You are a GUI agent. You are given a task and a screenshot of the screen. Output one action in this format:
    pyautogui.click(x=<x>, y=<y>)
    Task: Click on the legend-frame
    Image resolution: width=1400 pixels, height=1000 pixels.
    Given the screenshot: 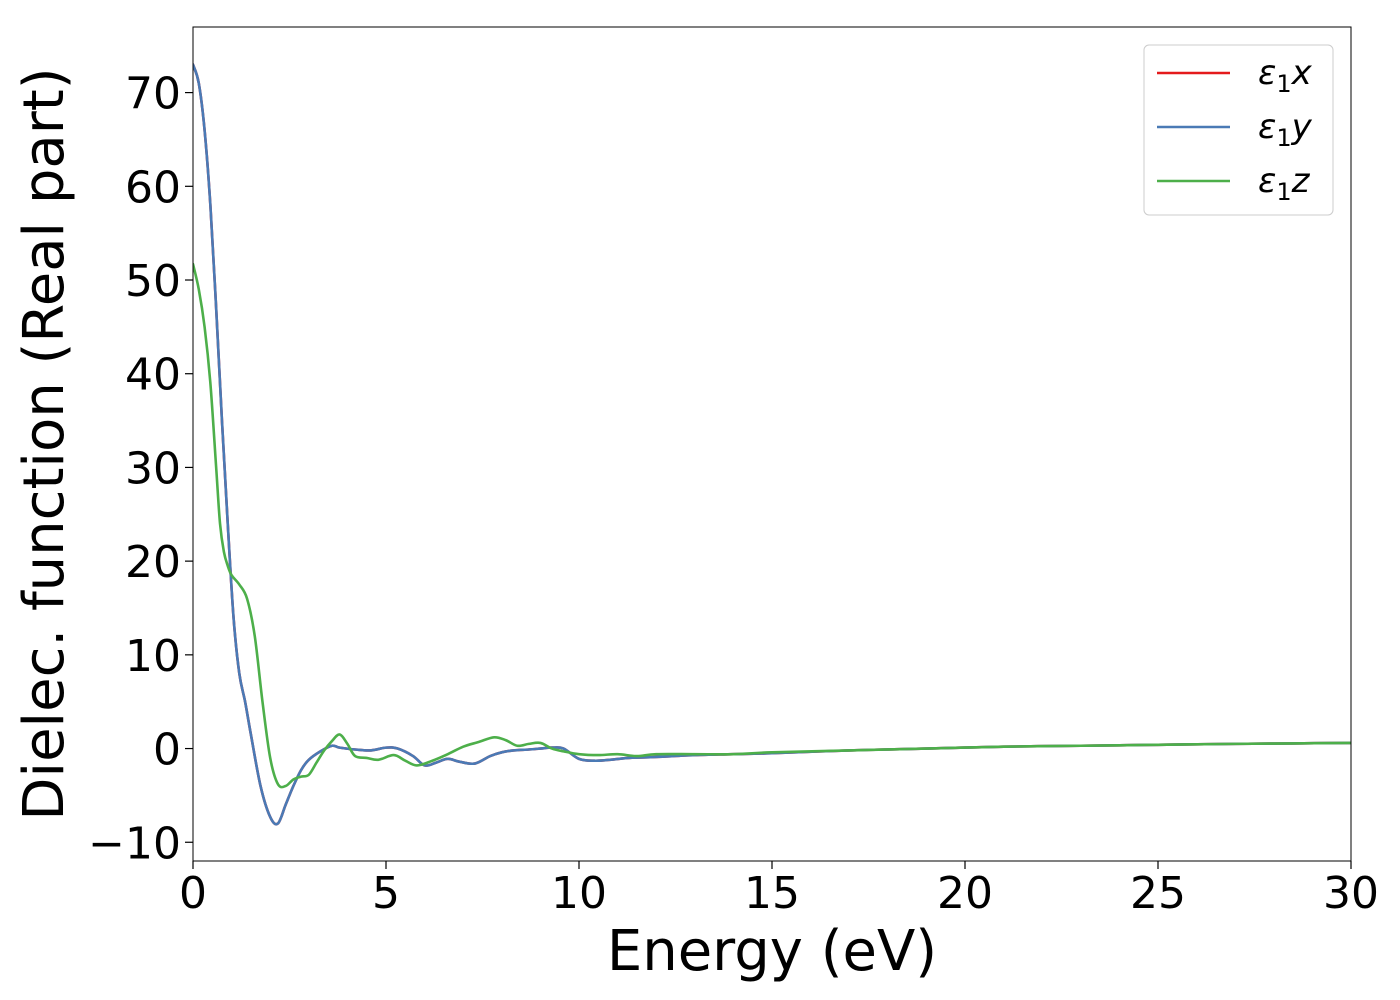 What is the action you would take?
    pyautogui.click(x=1238, y=130)
    